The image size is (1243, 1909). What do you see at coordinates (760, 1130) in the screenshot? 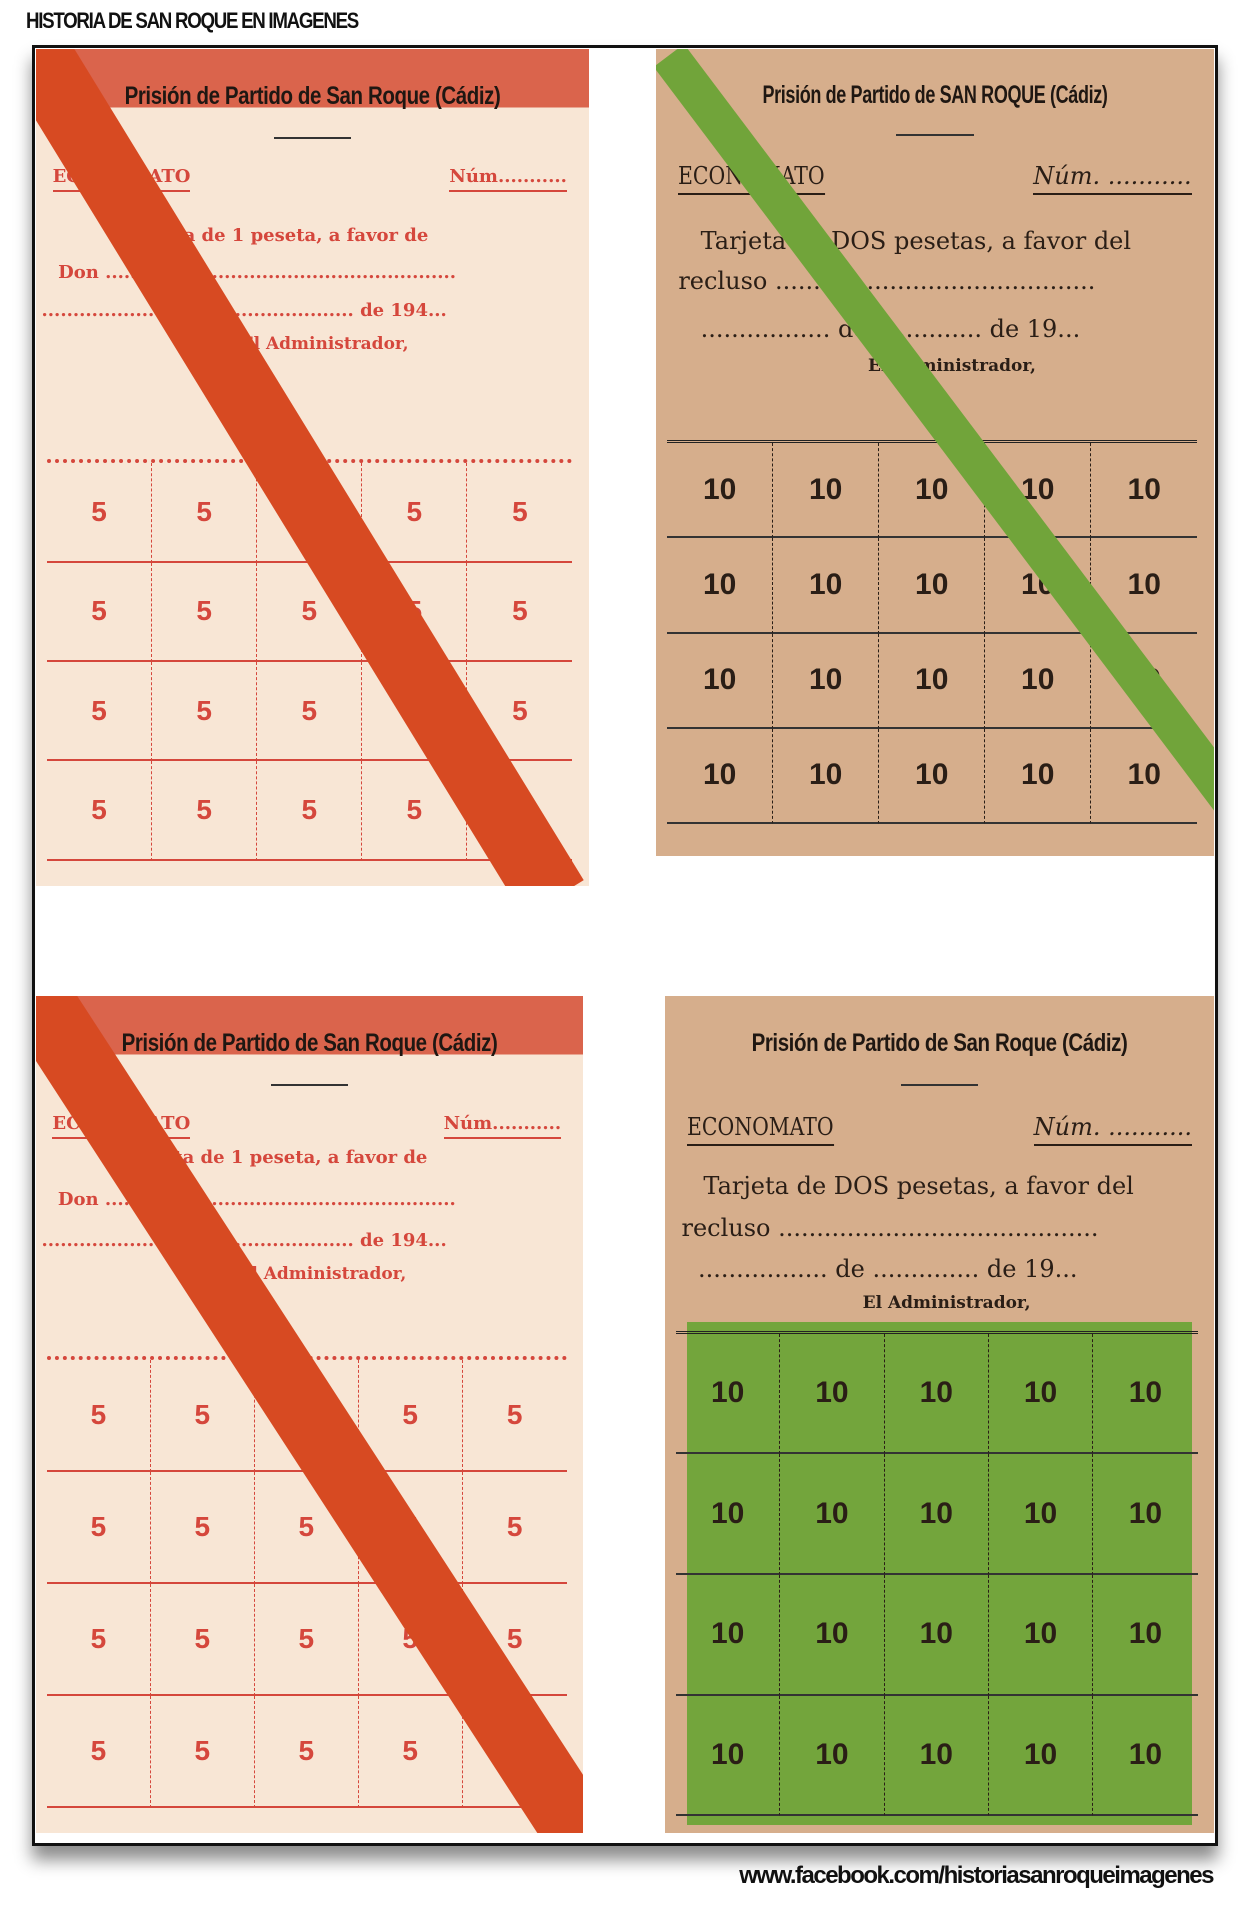
I see `economato-label: ECONOMATO` at bounding box center [760, 1130].